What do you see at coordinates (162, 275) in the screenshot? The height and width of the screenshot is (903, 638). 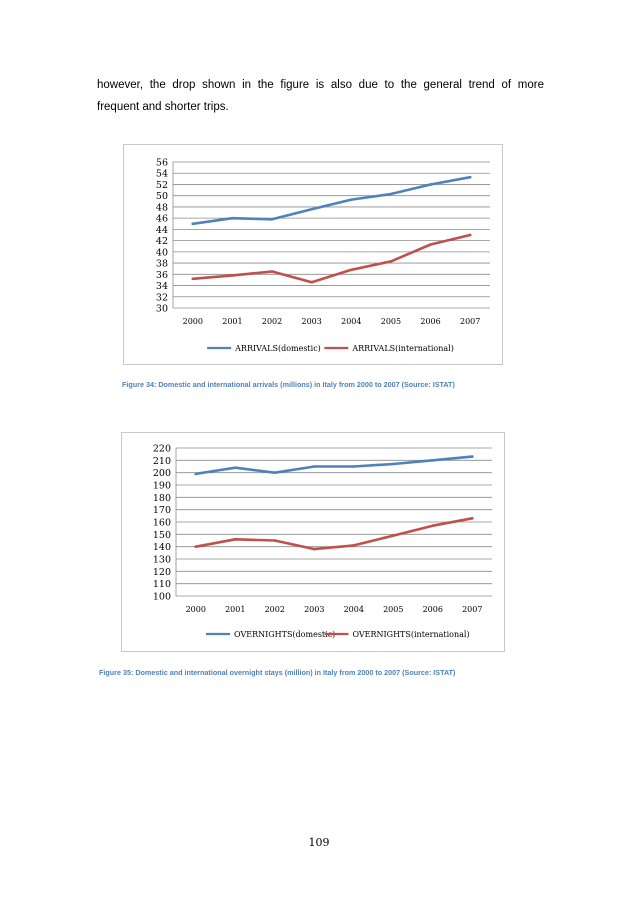 I see `y-tick-label: 36` at bounding box center [162, 275].